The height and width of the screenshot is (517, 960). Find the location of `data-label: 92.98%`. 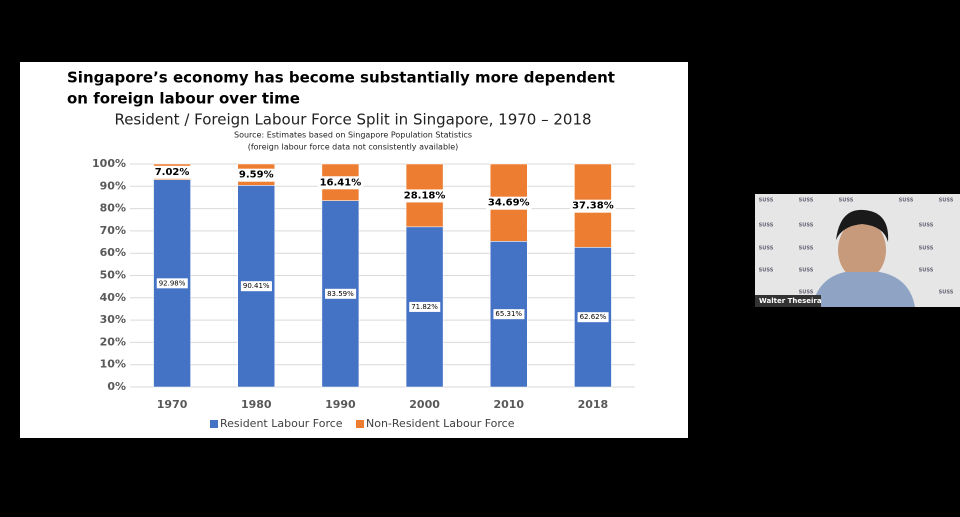

data-label: 92.98% is located at coordinates (172, 283).